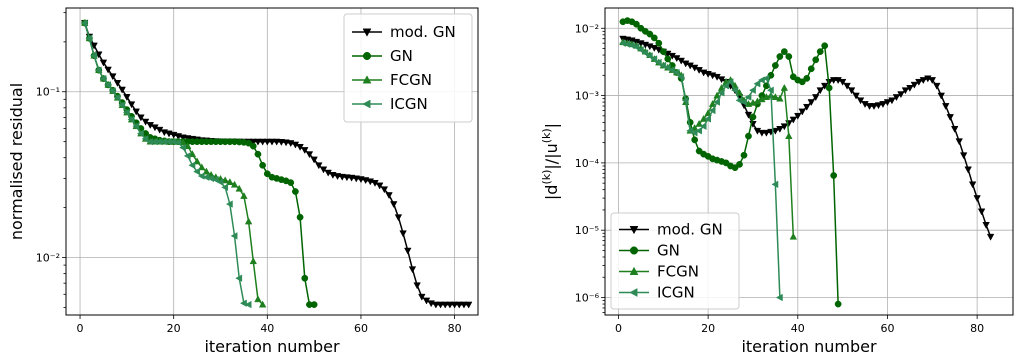 The image size is (1017, 358). What do you see at coordinates (887, 328) in the screenshot?
I see `ratio-x-tick-label: 60` at bounding box center [887, 328].